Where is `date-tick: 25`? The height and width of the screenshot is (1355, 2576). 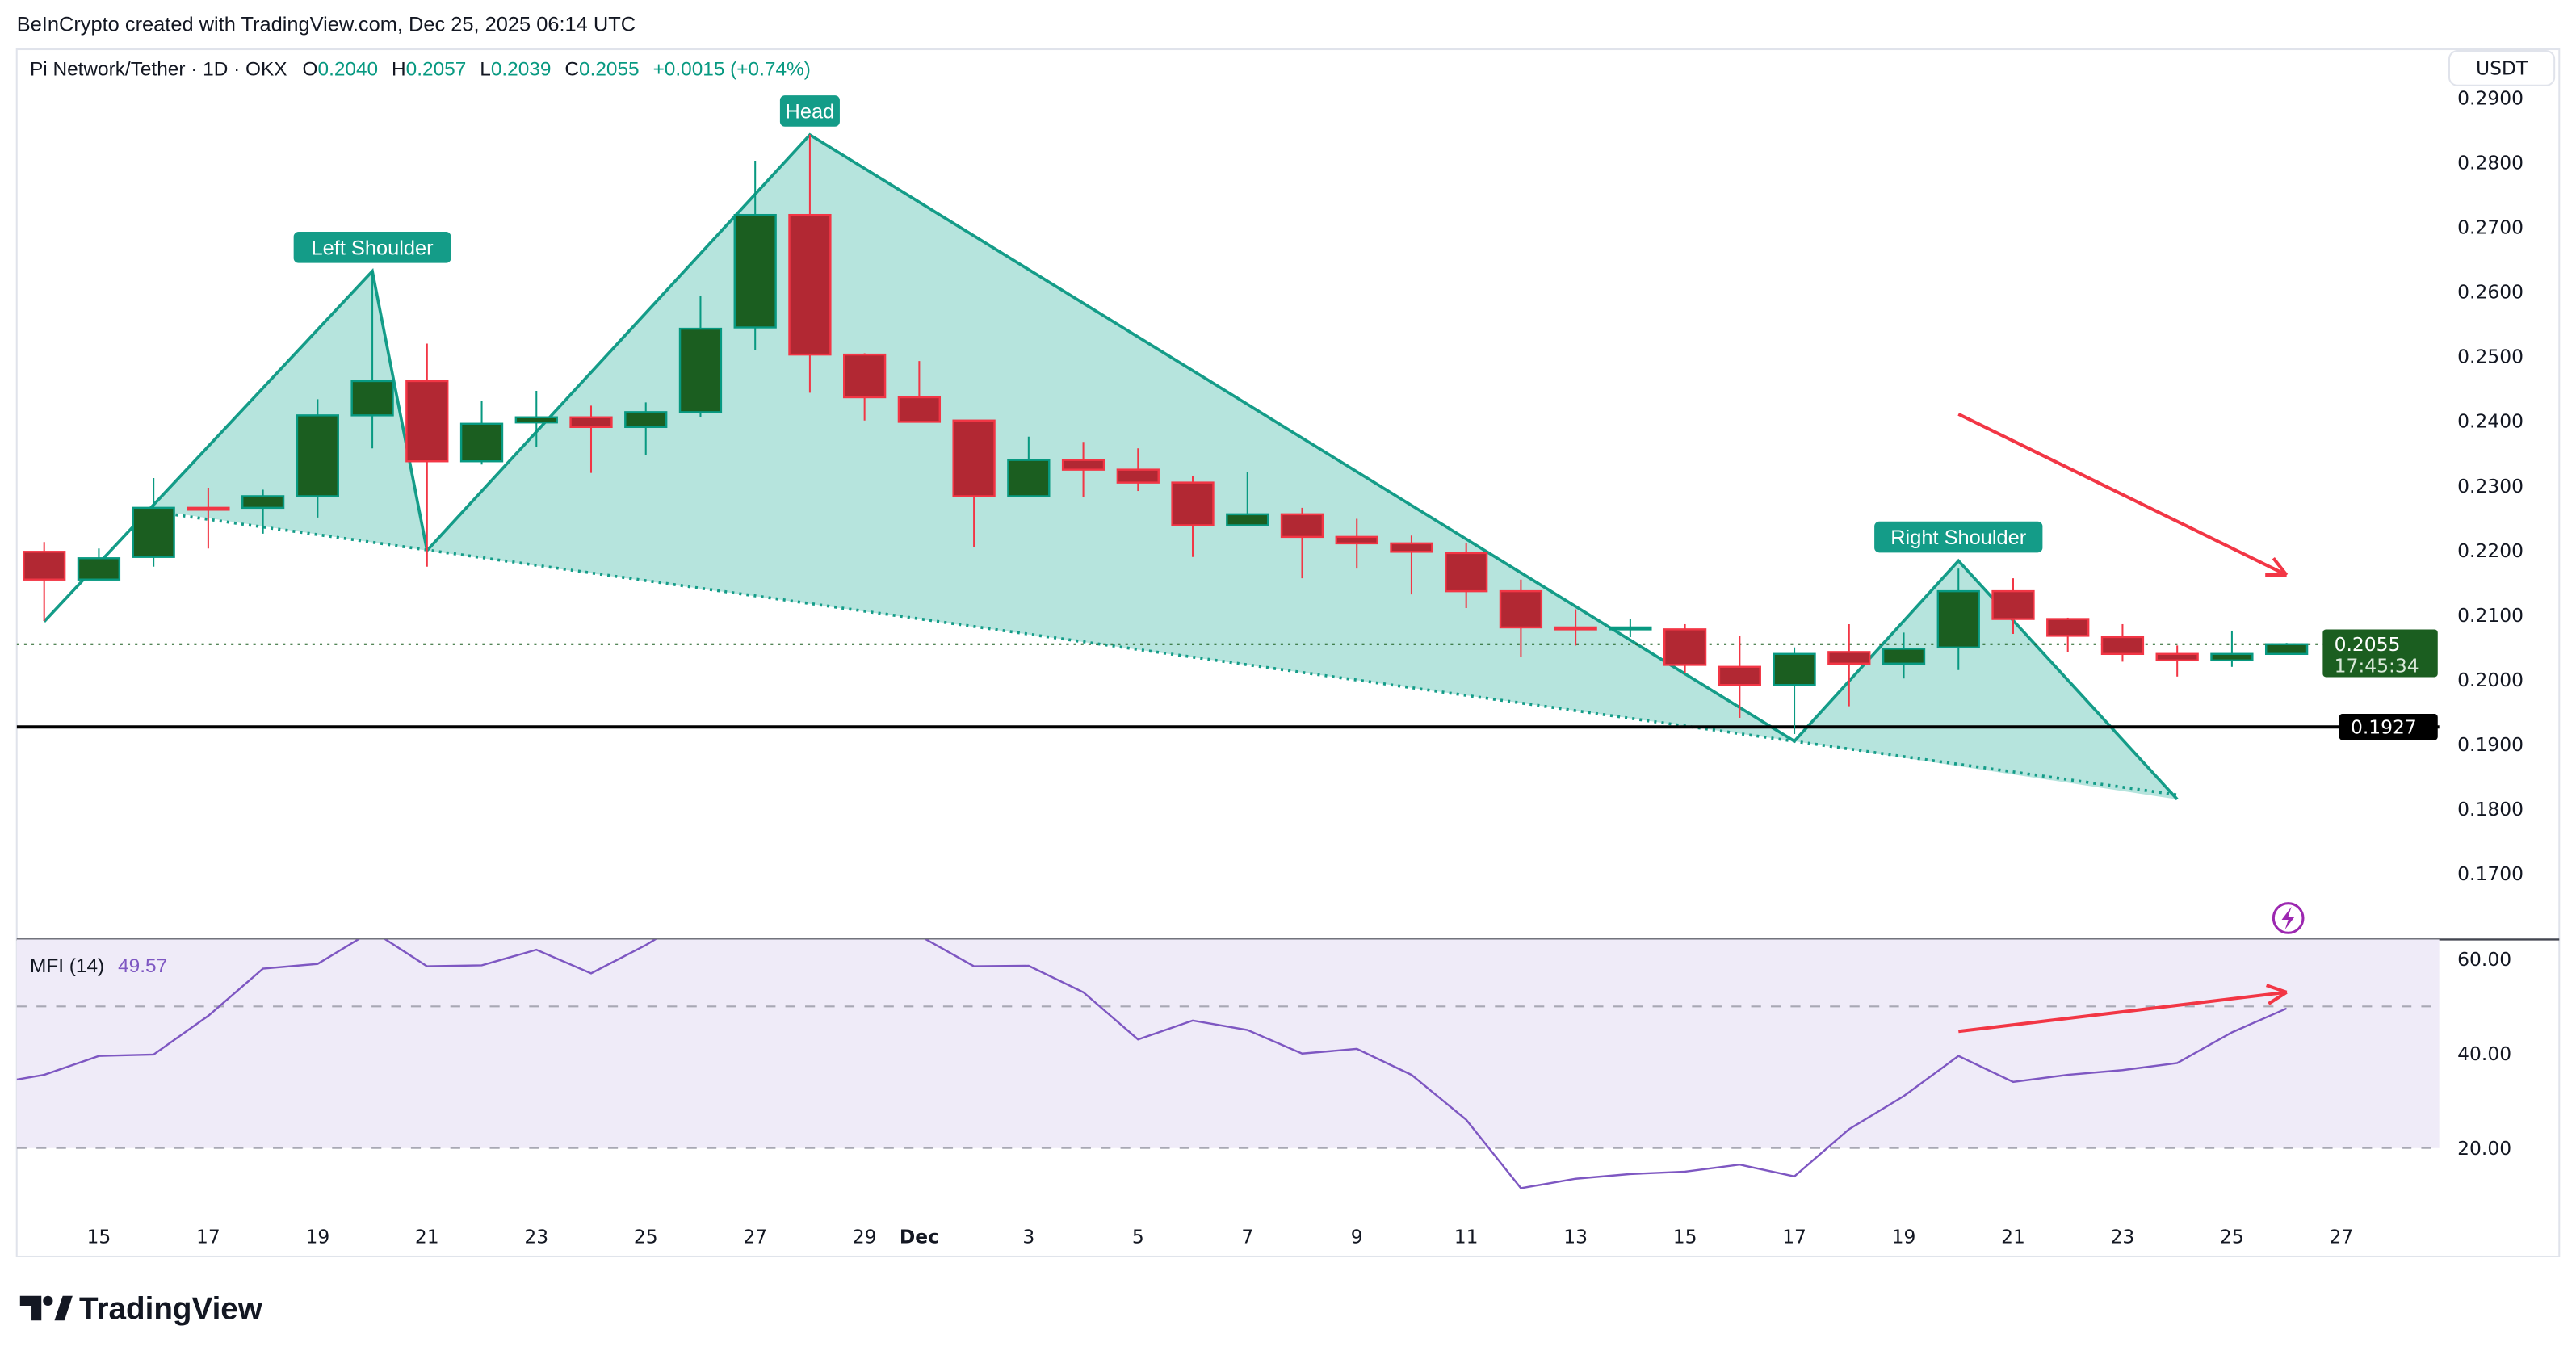 date-tick: 25 is located at coordinates (646, 1237).